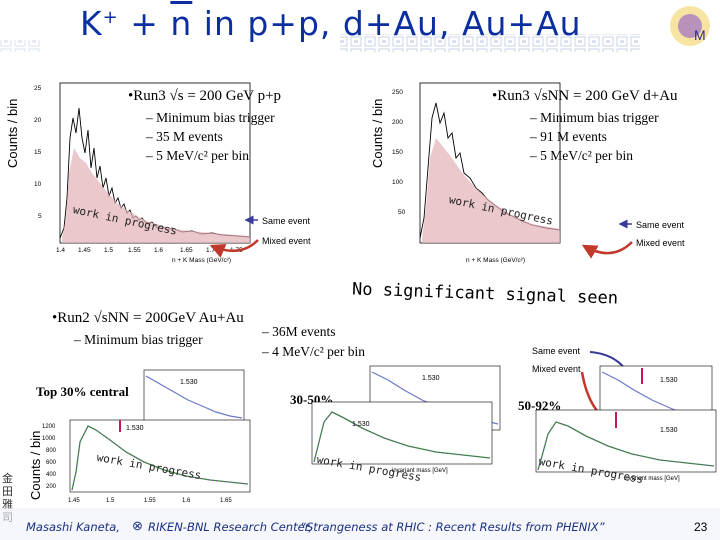 Image resolution: width=720 pixels, height=540 pixels. I want to click on slide-title: K+ + n in p+p, d+Au, Au+Au, so click(331, 23).